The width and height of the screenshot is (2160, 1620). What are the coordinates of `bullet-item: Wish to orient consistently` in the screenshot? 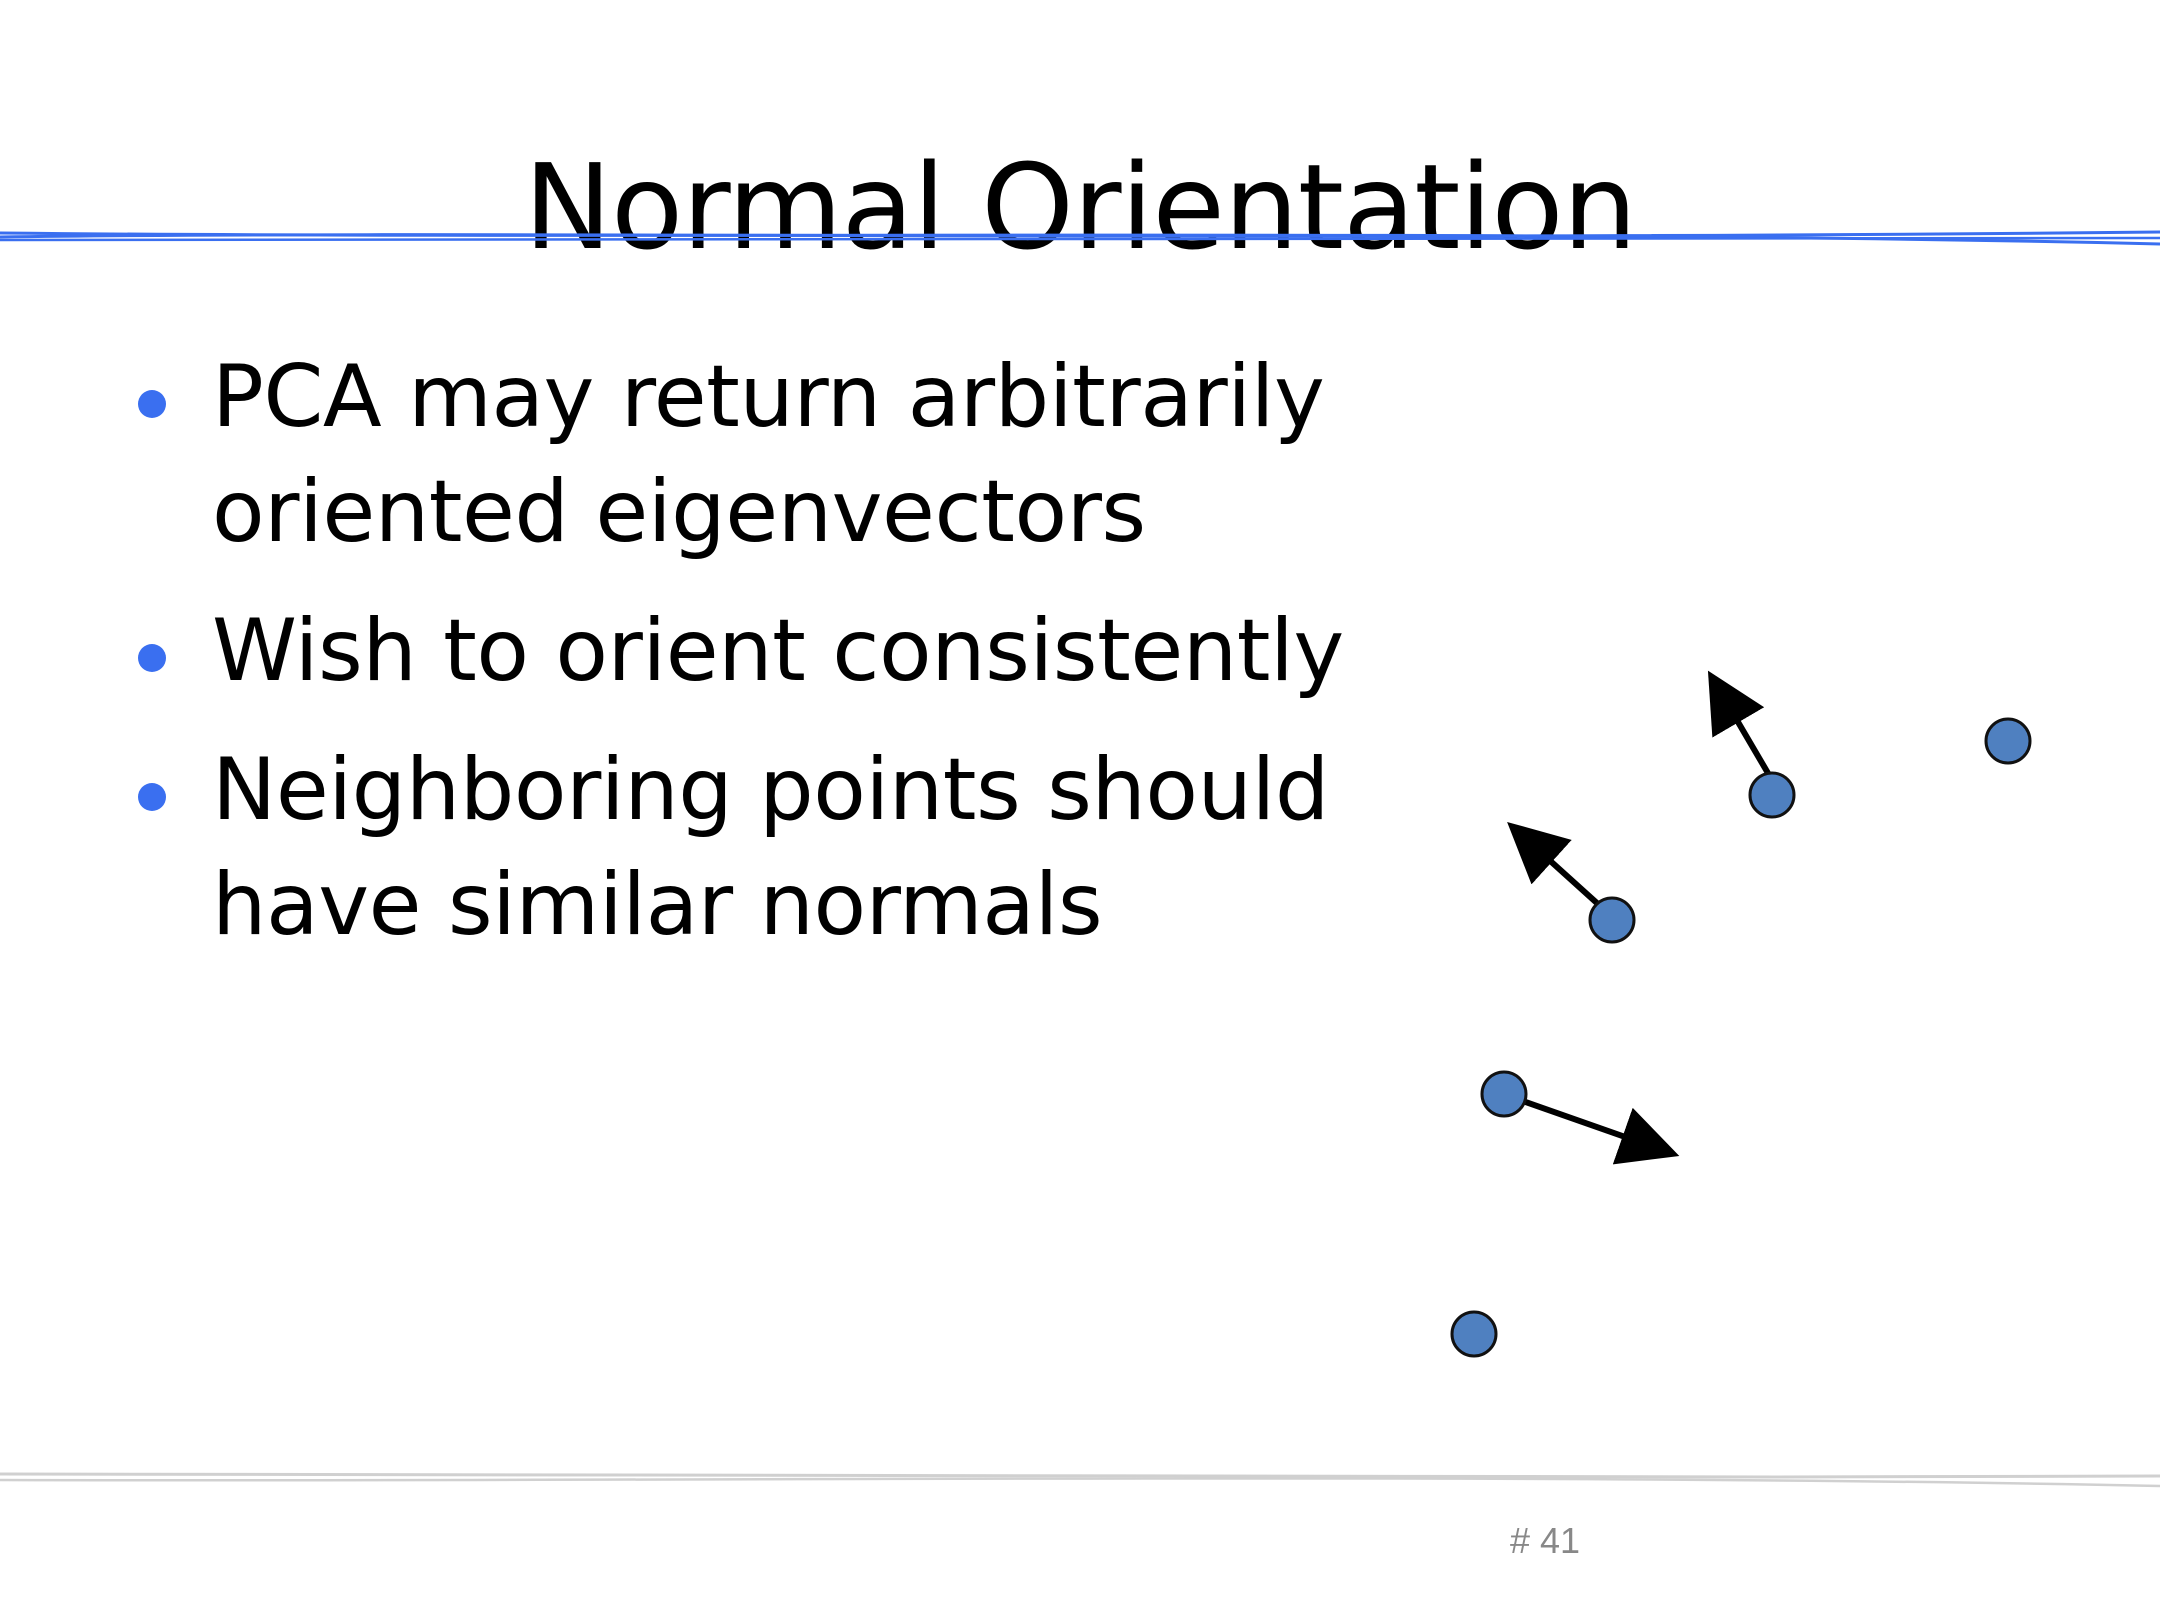 It's located at (780, 651).